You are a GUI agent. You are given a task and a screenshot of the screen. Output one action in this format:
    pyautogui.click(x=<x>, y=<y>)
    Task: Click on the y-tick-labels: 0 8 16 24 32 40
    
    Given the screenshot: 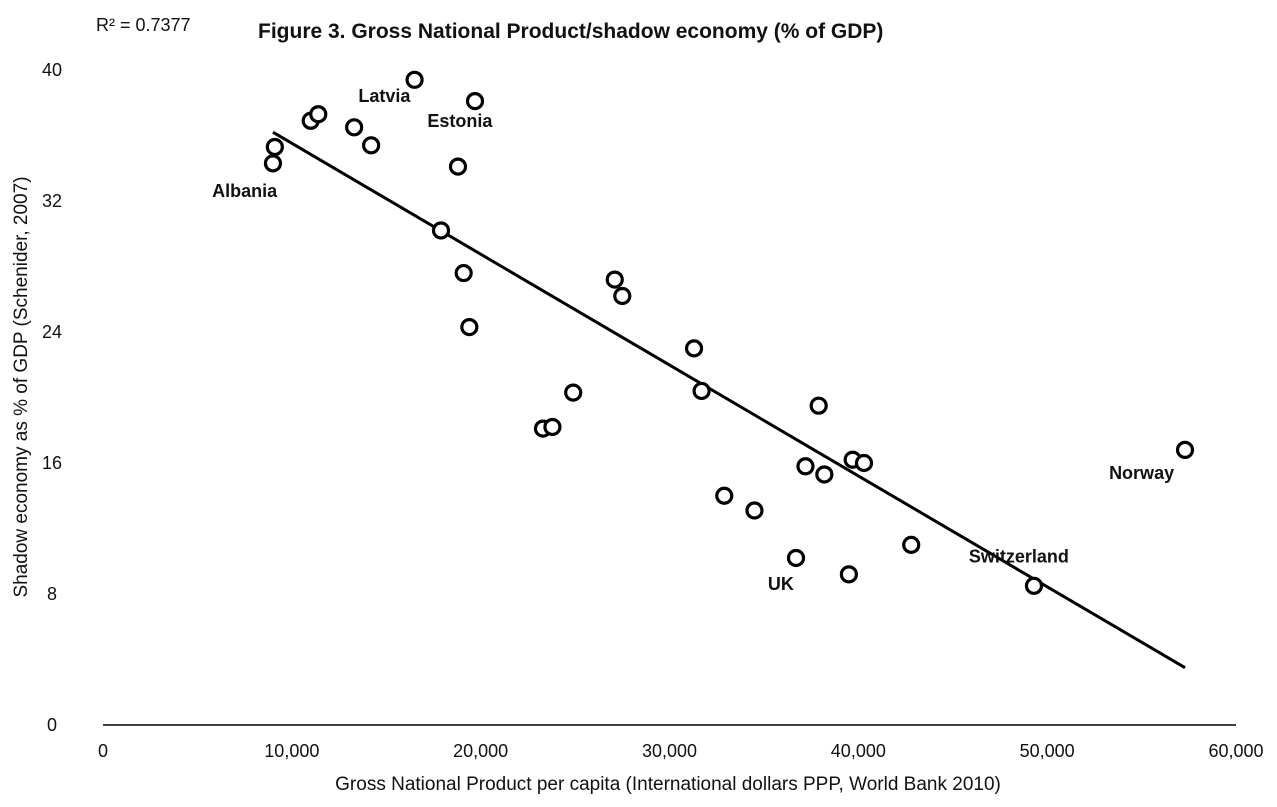 What is the action you would take?
    pyautogui.click(x=52, y=397)
    